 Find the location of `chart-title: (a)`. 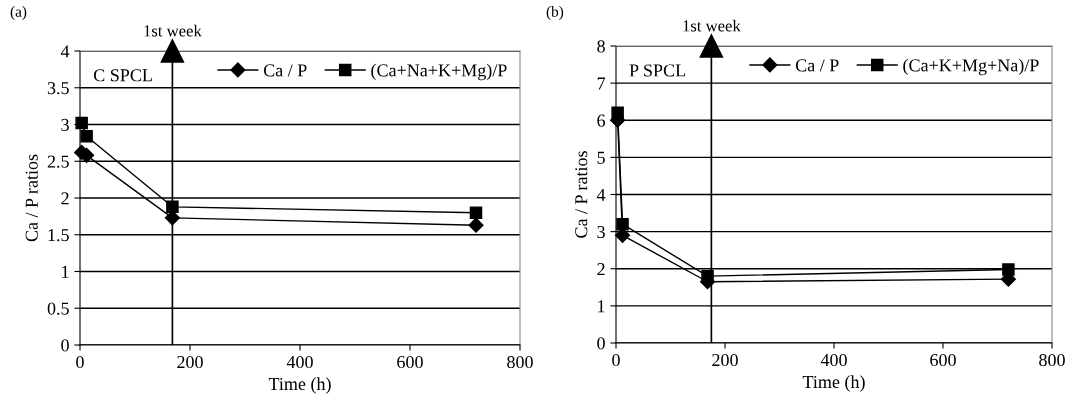

chart-title: (a) is located at coordinates (18, 13).